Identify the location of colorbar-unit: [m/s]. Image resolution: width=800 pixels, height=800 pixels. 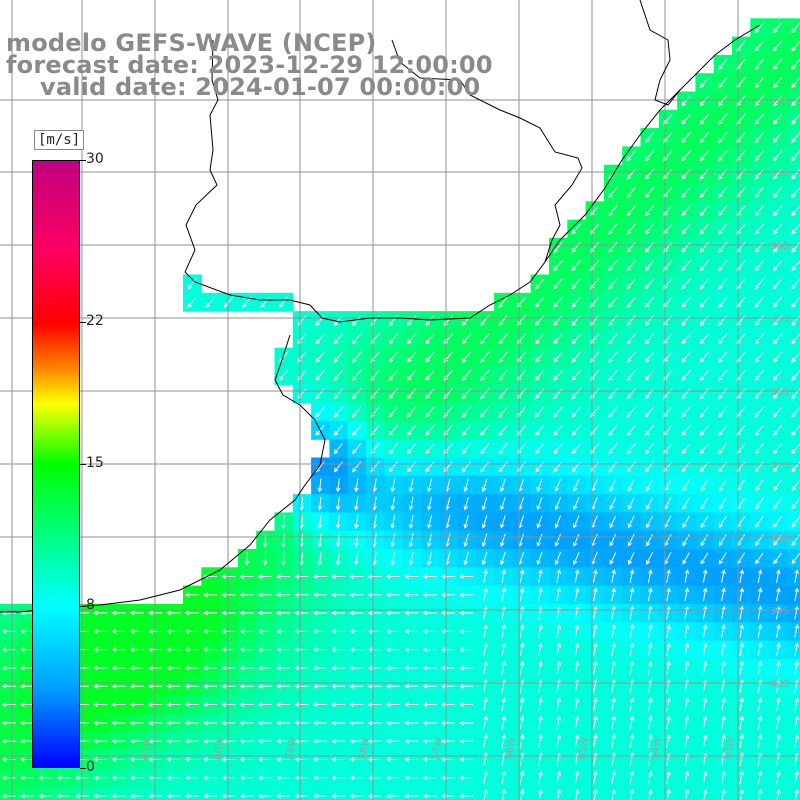
(59, 140).